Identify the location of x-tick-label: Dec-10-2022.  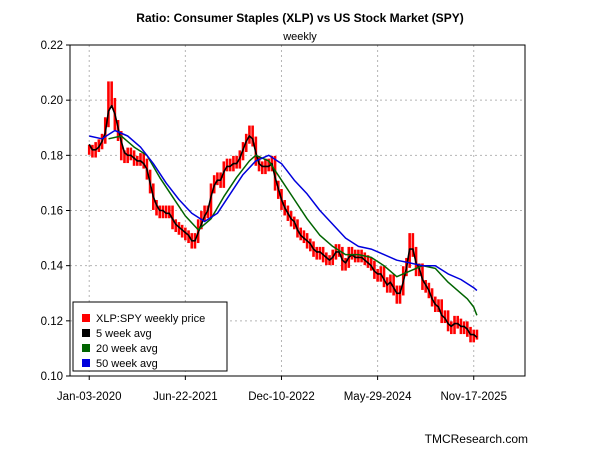
(281, 397).